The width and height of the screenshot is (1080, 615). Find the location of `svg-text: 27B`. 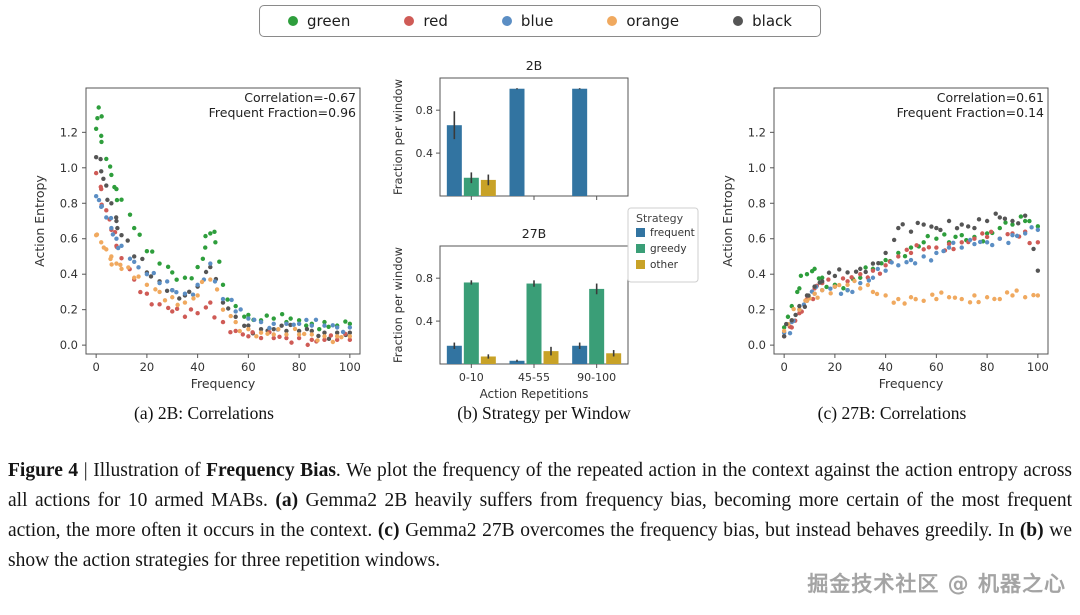

svg-text: 27B is located at coordinates (534, 233).